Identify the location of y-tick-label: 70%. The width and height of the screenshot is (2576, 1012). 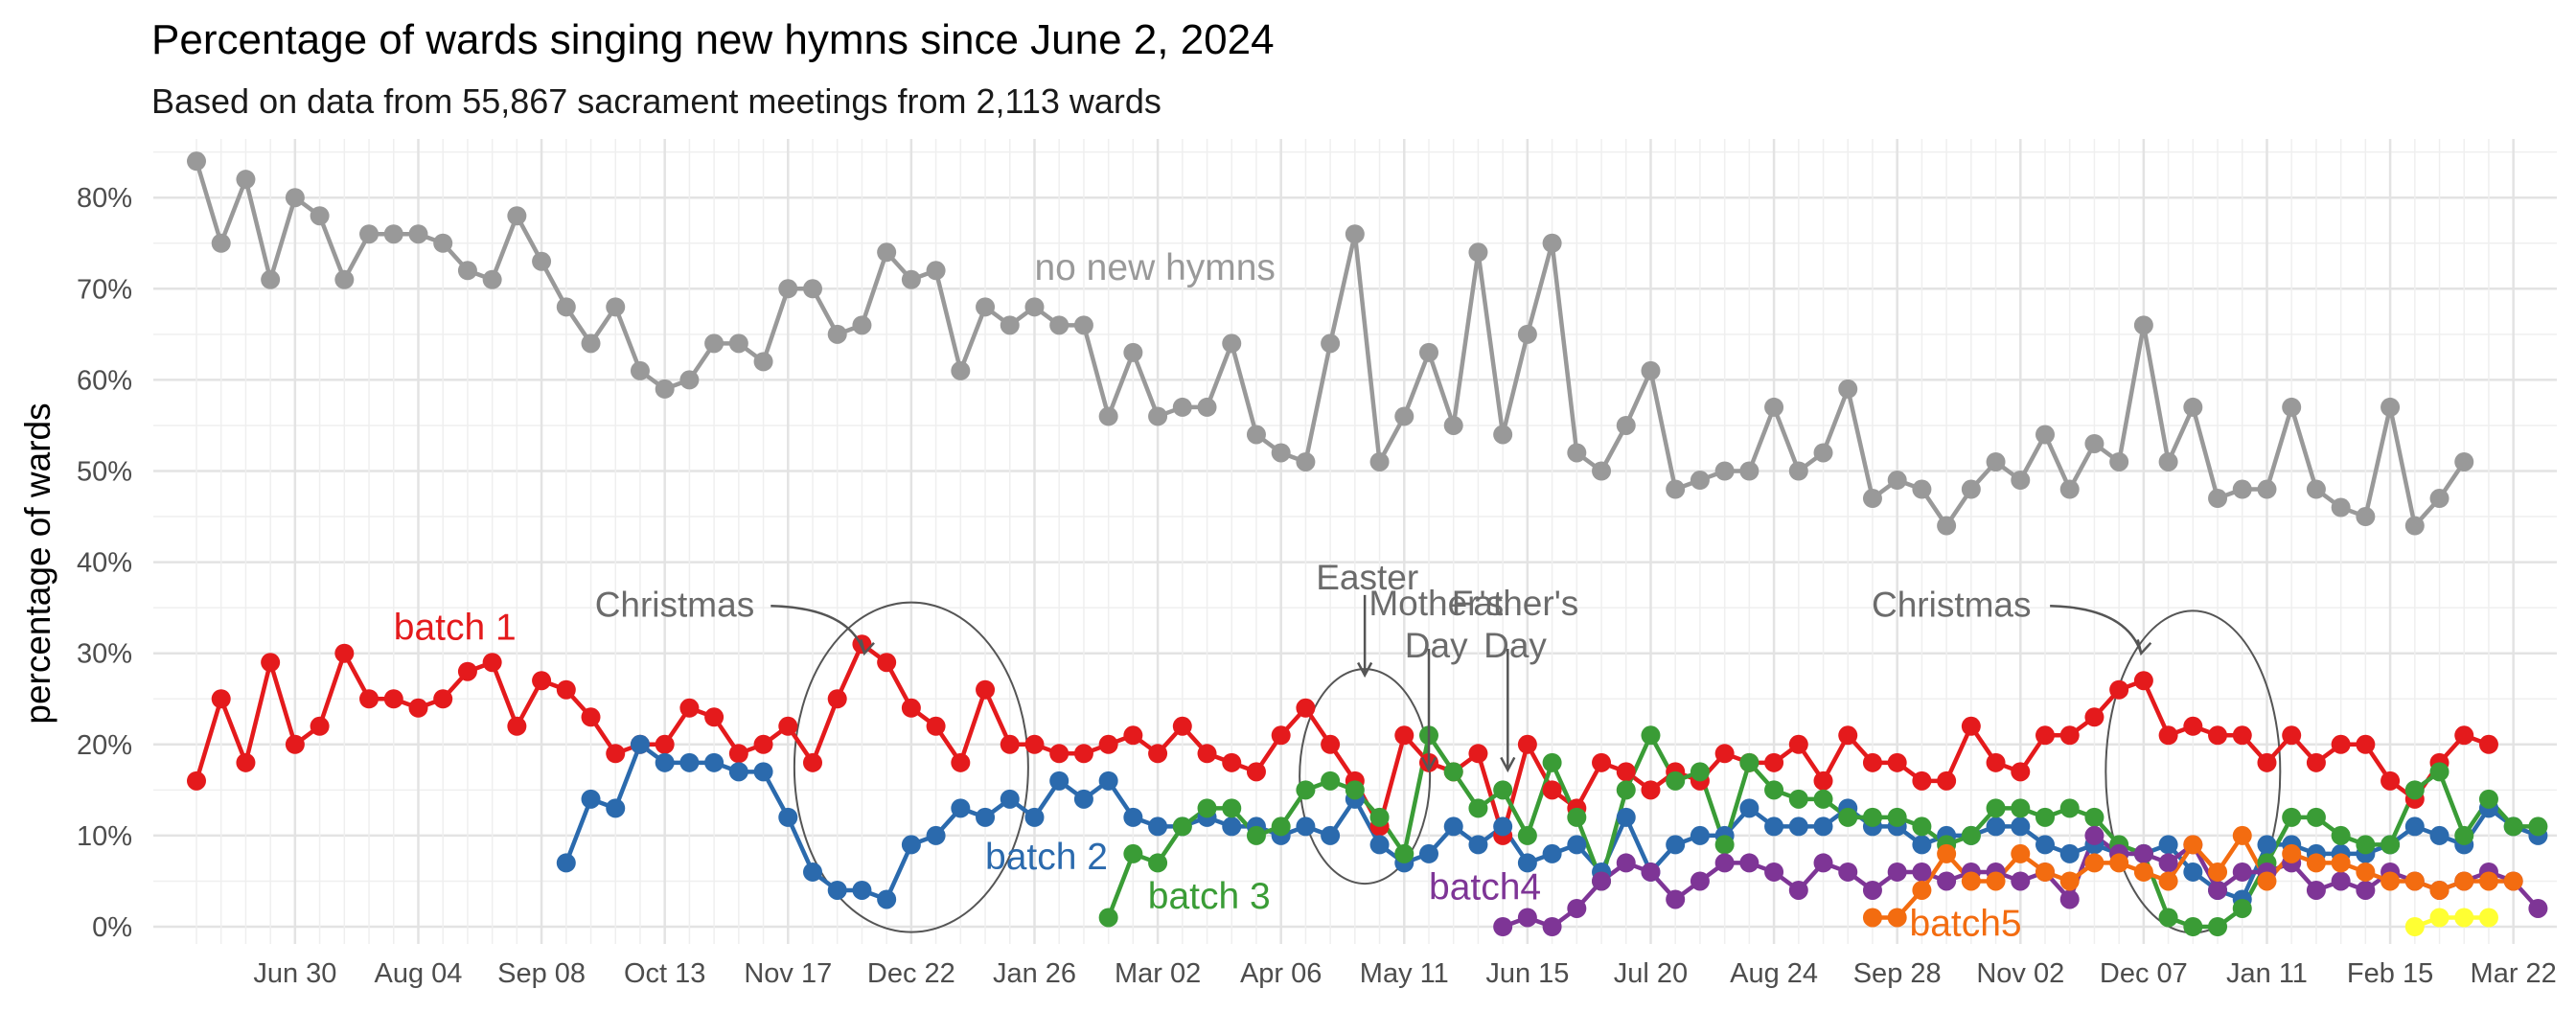
(104, 289).